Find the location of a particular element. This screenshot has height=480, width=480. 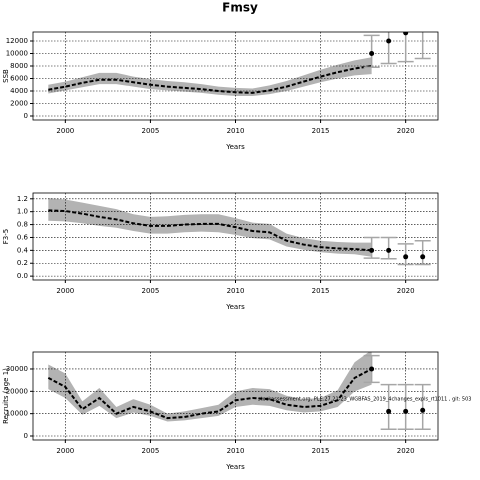

y-tick-label: 4000 is located at coordinates (19, 91).